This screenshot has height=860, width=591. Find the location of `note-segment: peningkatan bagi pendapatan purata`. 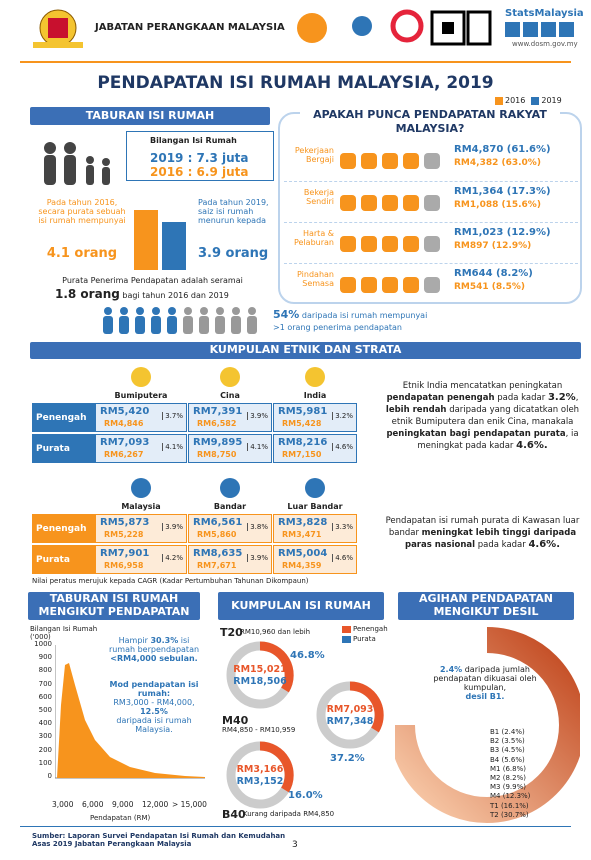

note-segment: peningkatan bagi pendapatan purata is located at coordinates (476, 434).